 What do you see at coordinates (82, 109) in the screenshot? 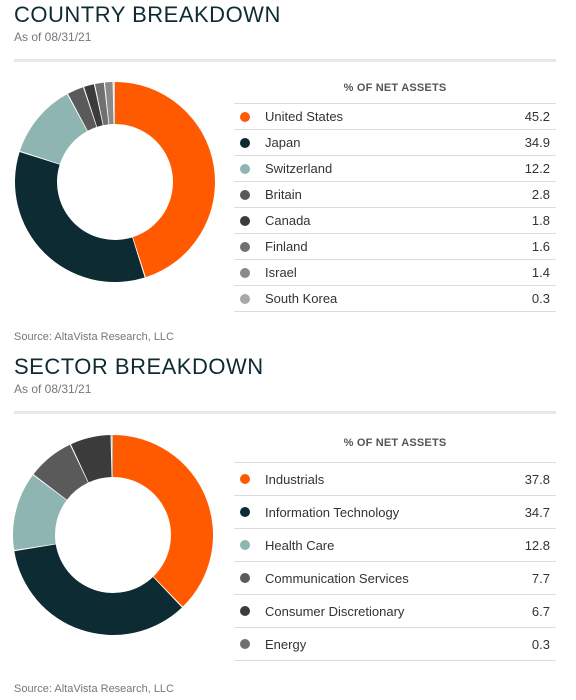
I see `country-slice-britain` at bounding box center [82, 109].